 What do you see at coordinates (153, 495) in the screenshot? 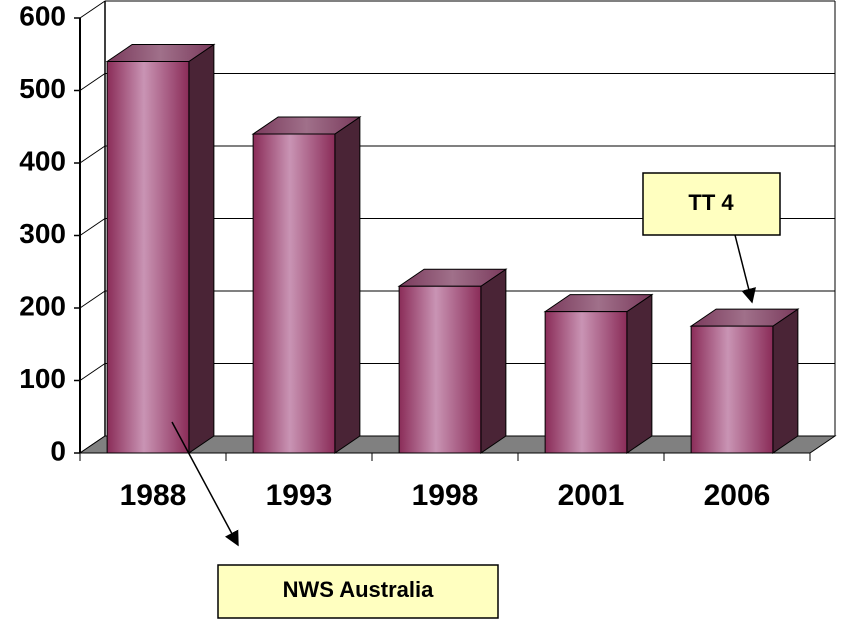
I see `x-tick-label: 1988` at bounding box center [153, 495].